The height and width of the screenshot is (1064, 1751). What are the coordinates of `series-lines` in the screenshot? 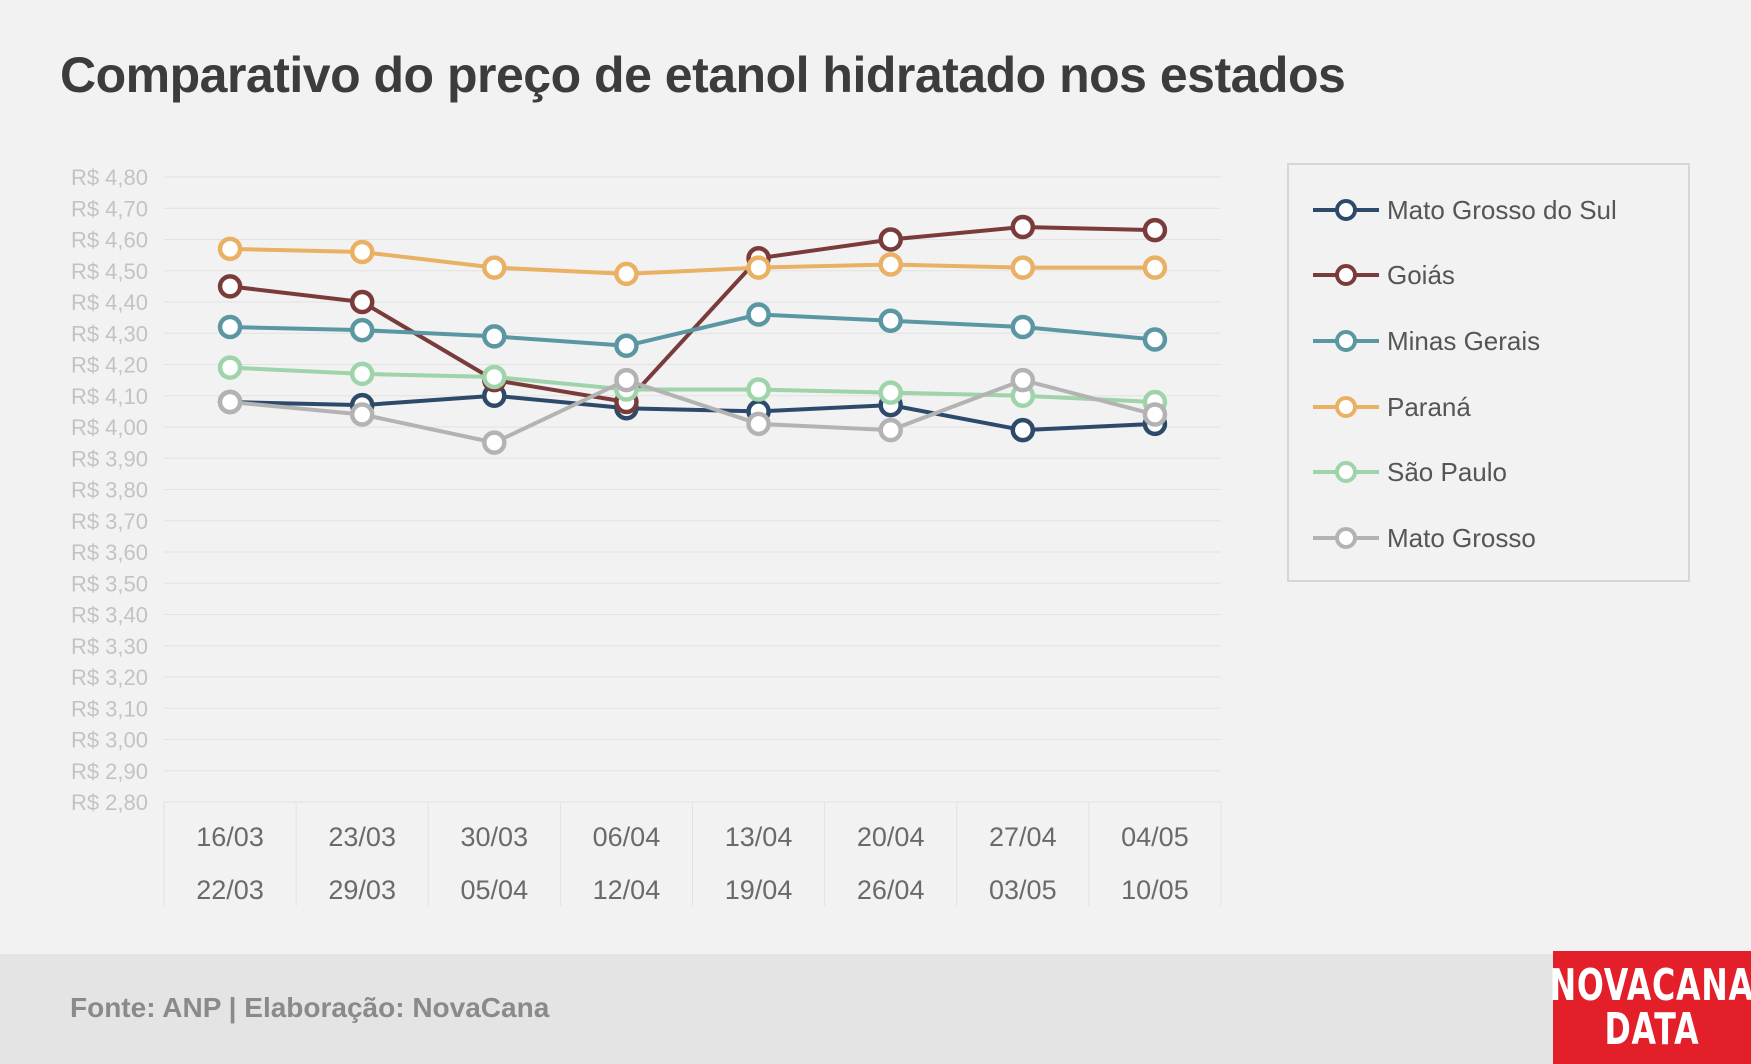 It's located at (692, 334).